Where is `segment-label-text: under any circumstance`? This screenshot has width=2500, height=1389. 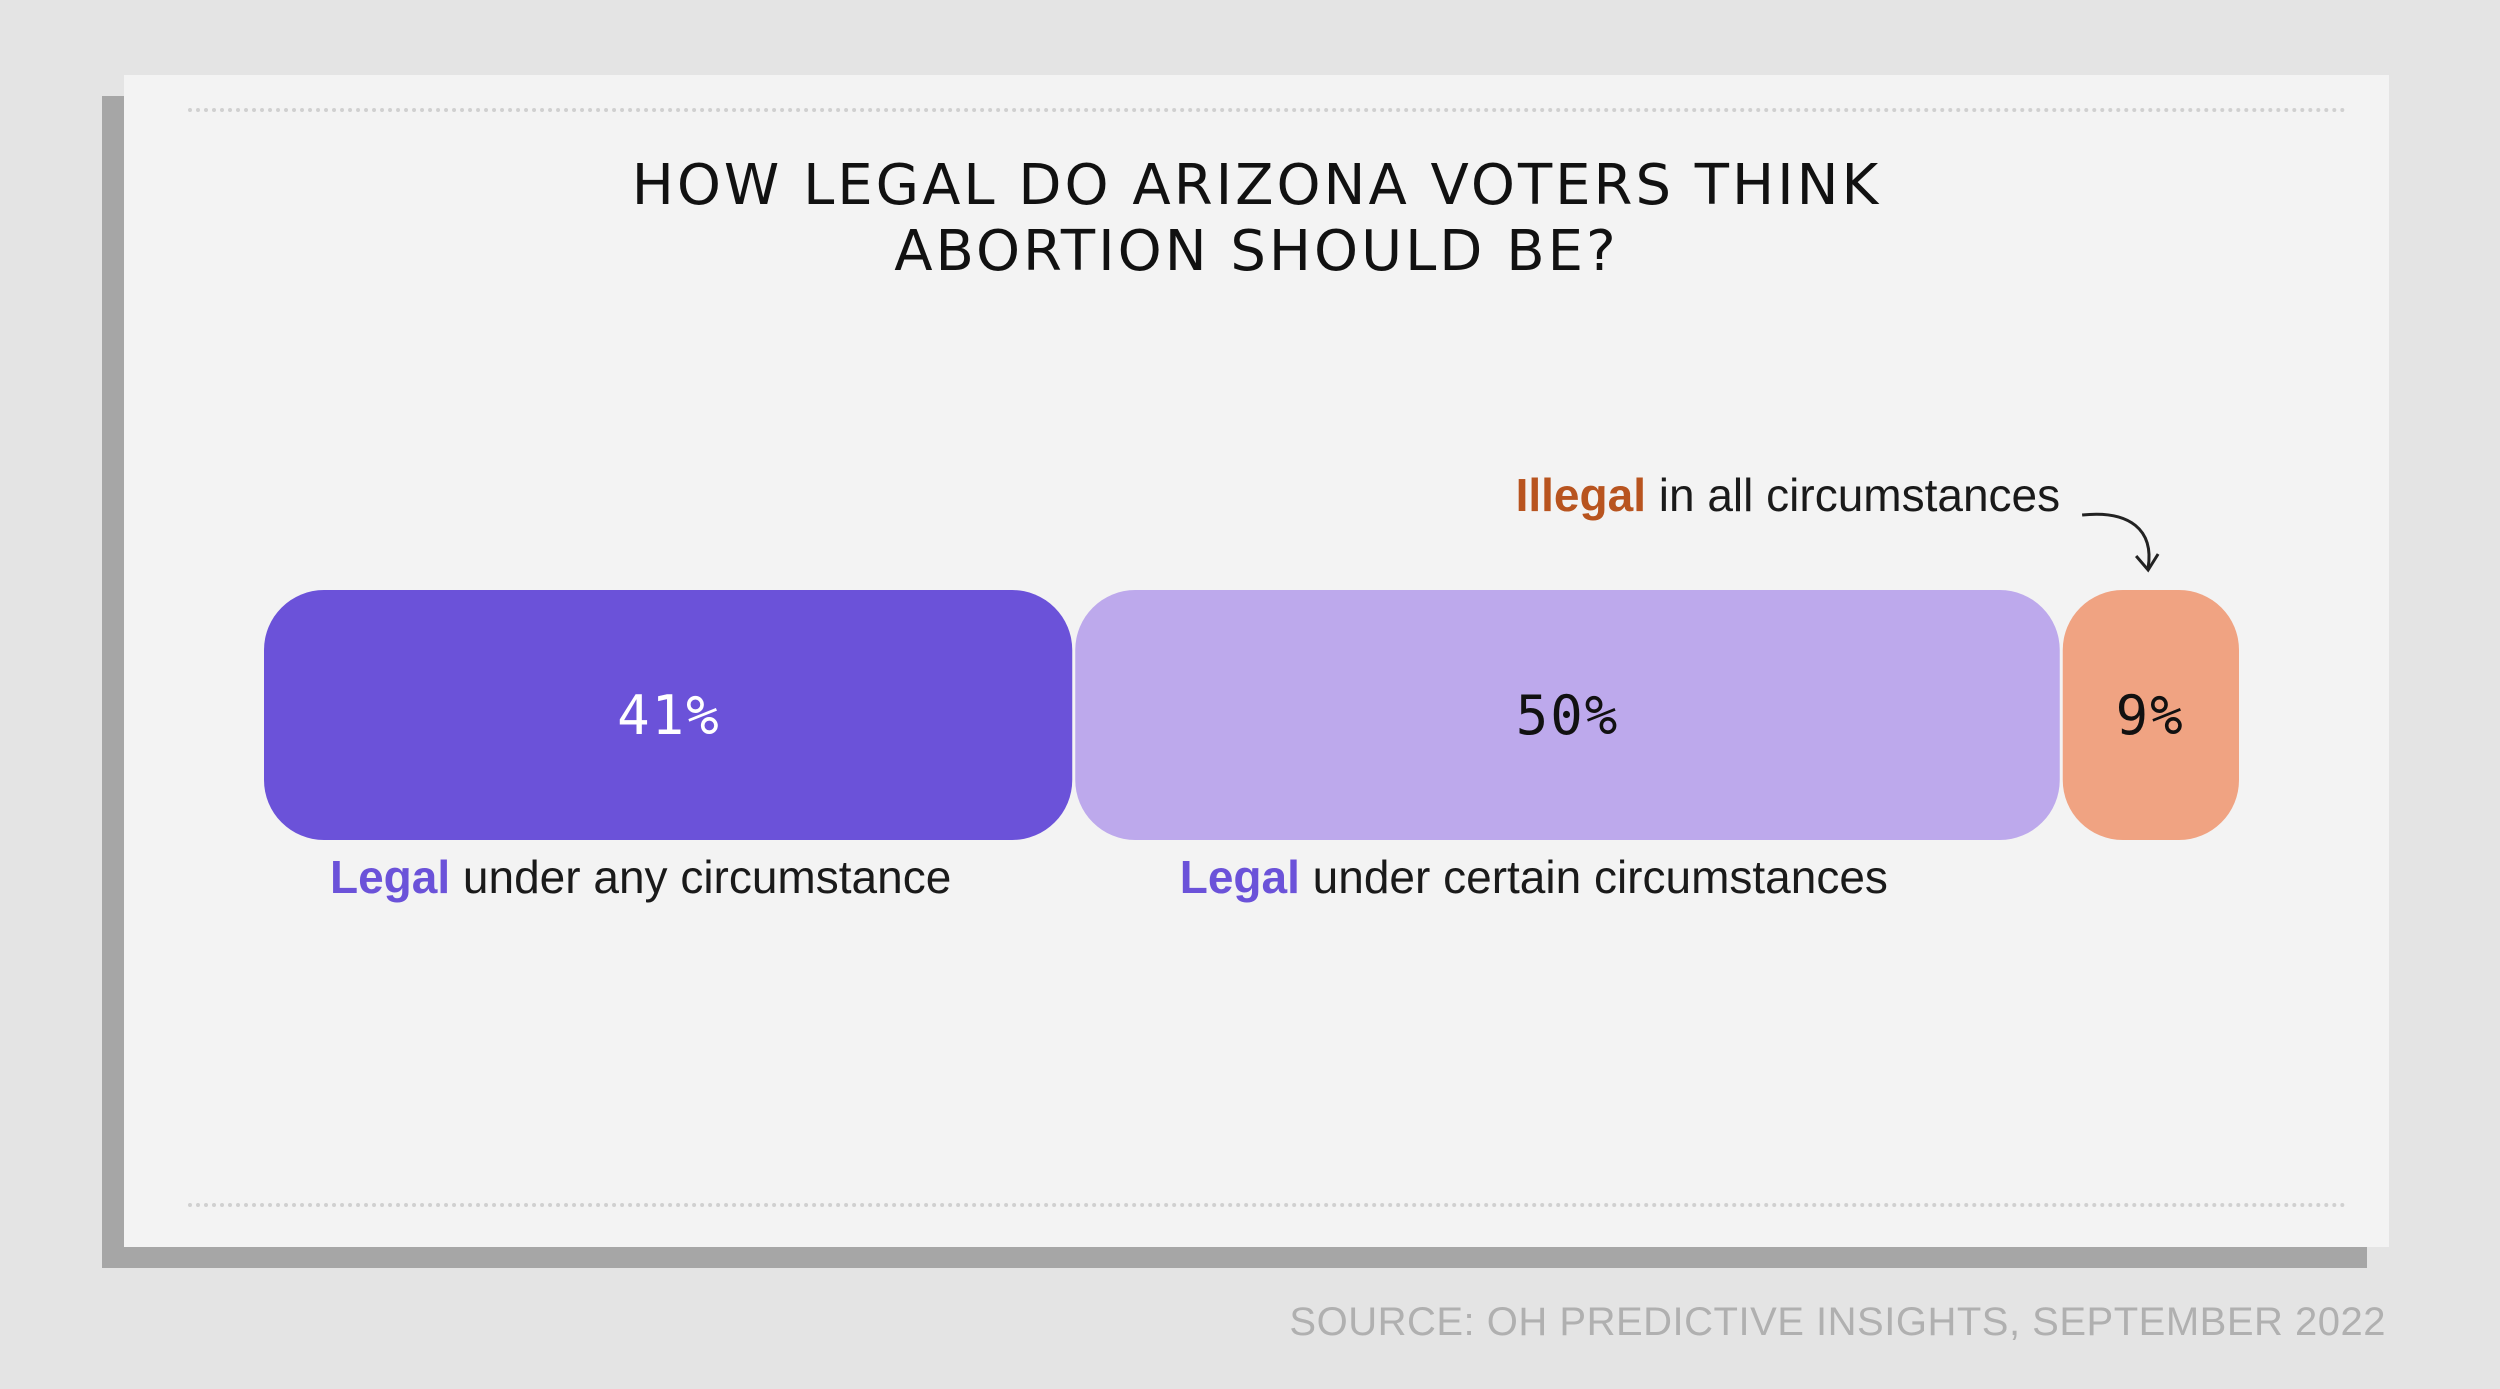
segment-label-text: under any circumstance is located at coordinates (701, 877).